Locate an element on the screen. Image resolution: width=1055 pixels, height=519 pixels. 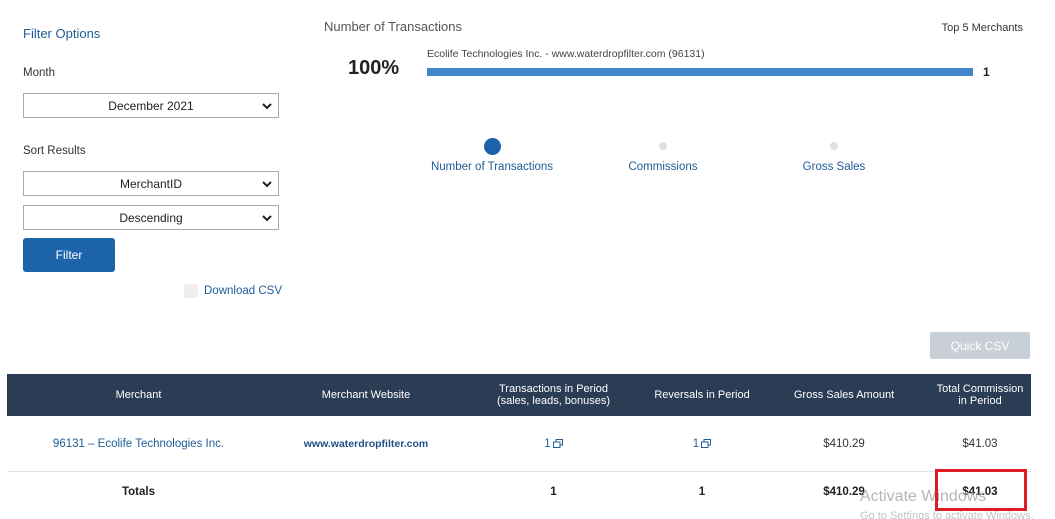
gross-sales-cell: $410.29 is located at coordinates (844, 443).